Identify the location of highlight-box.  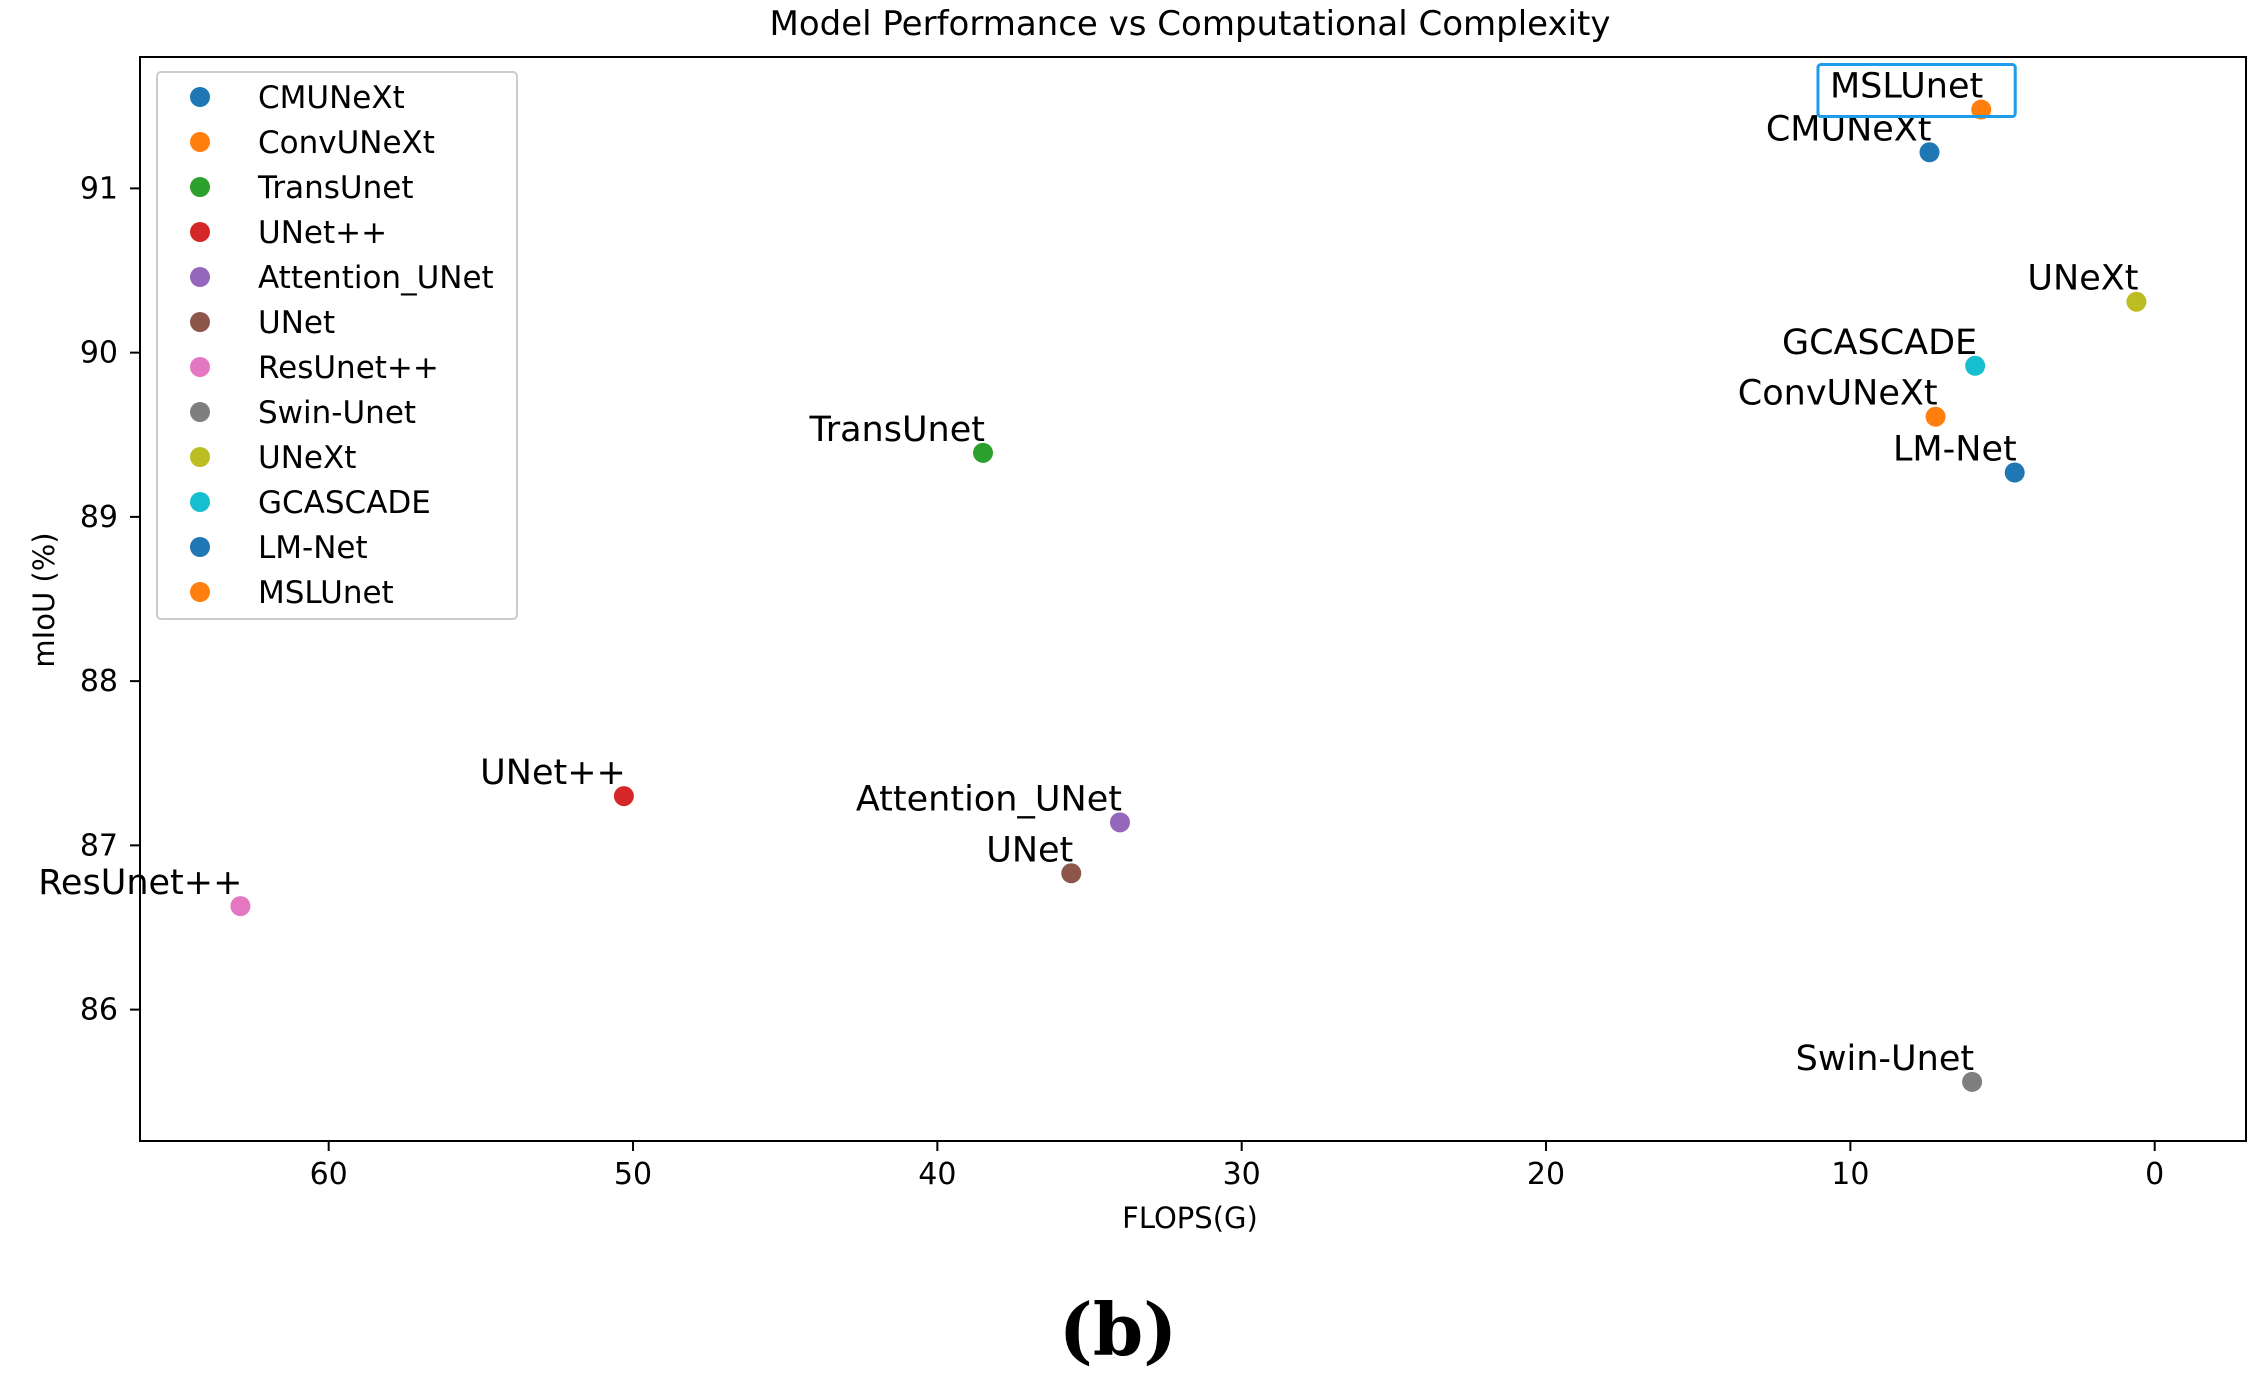
(1916, 91).